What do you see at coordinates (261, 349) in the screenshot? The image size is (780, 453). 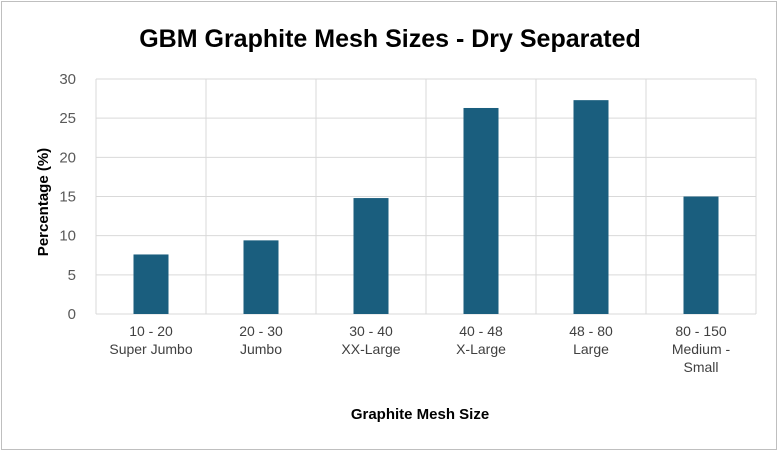 I see `x-tick-label: Jumbo` at bounding box center [261, 349].